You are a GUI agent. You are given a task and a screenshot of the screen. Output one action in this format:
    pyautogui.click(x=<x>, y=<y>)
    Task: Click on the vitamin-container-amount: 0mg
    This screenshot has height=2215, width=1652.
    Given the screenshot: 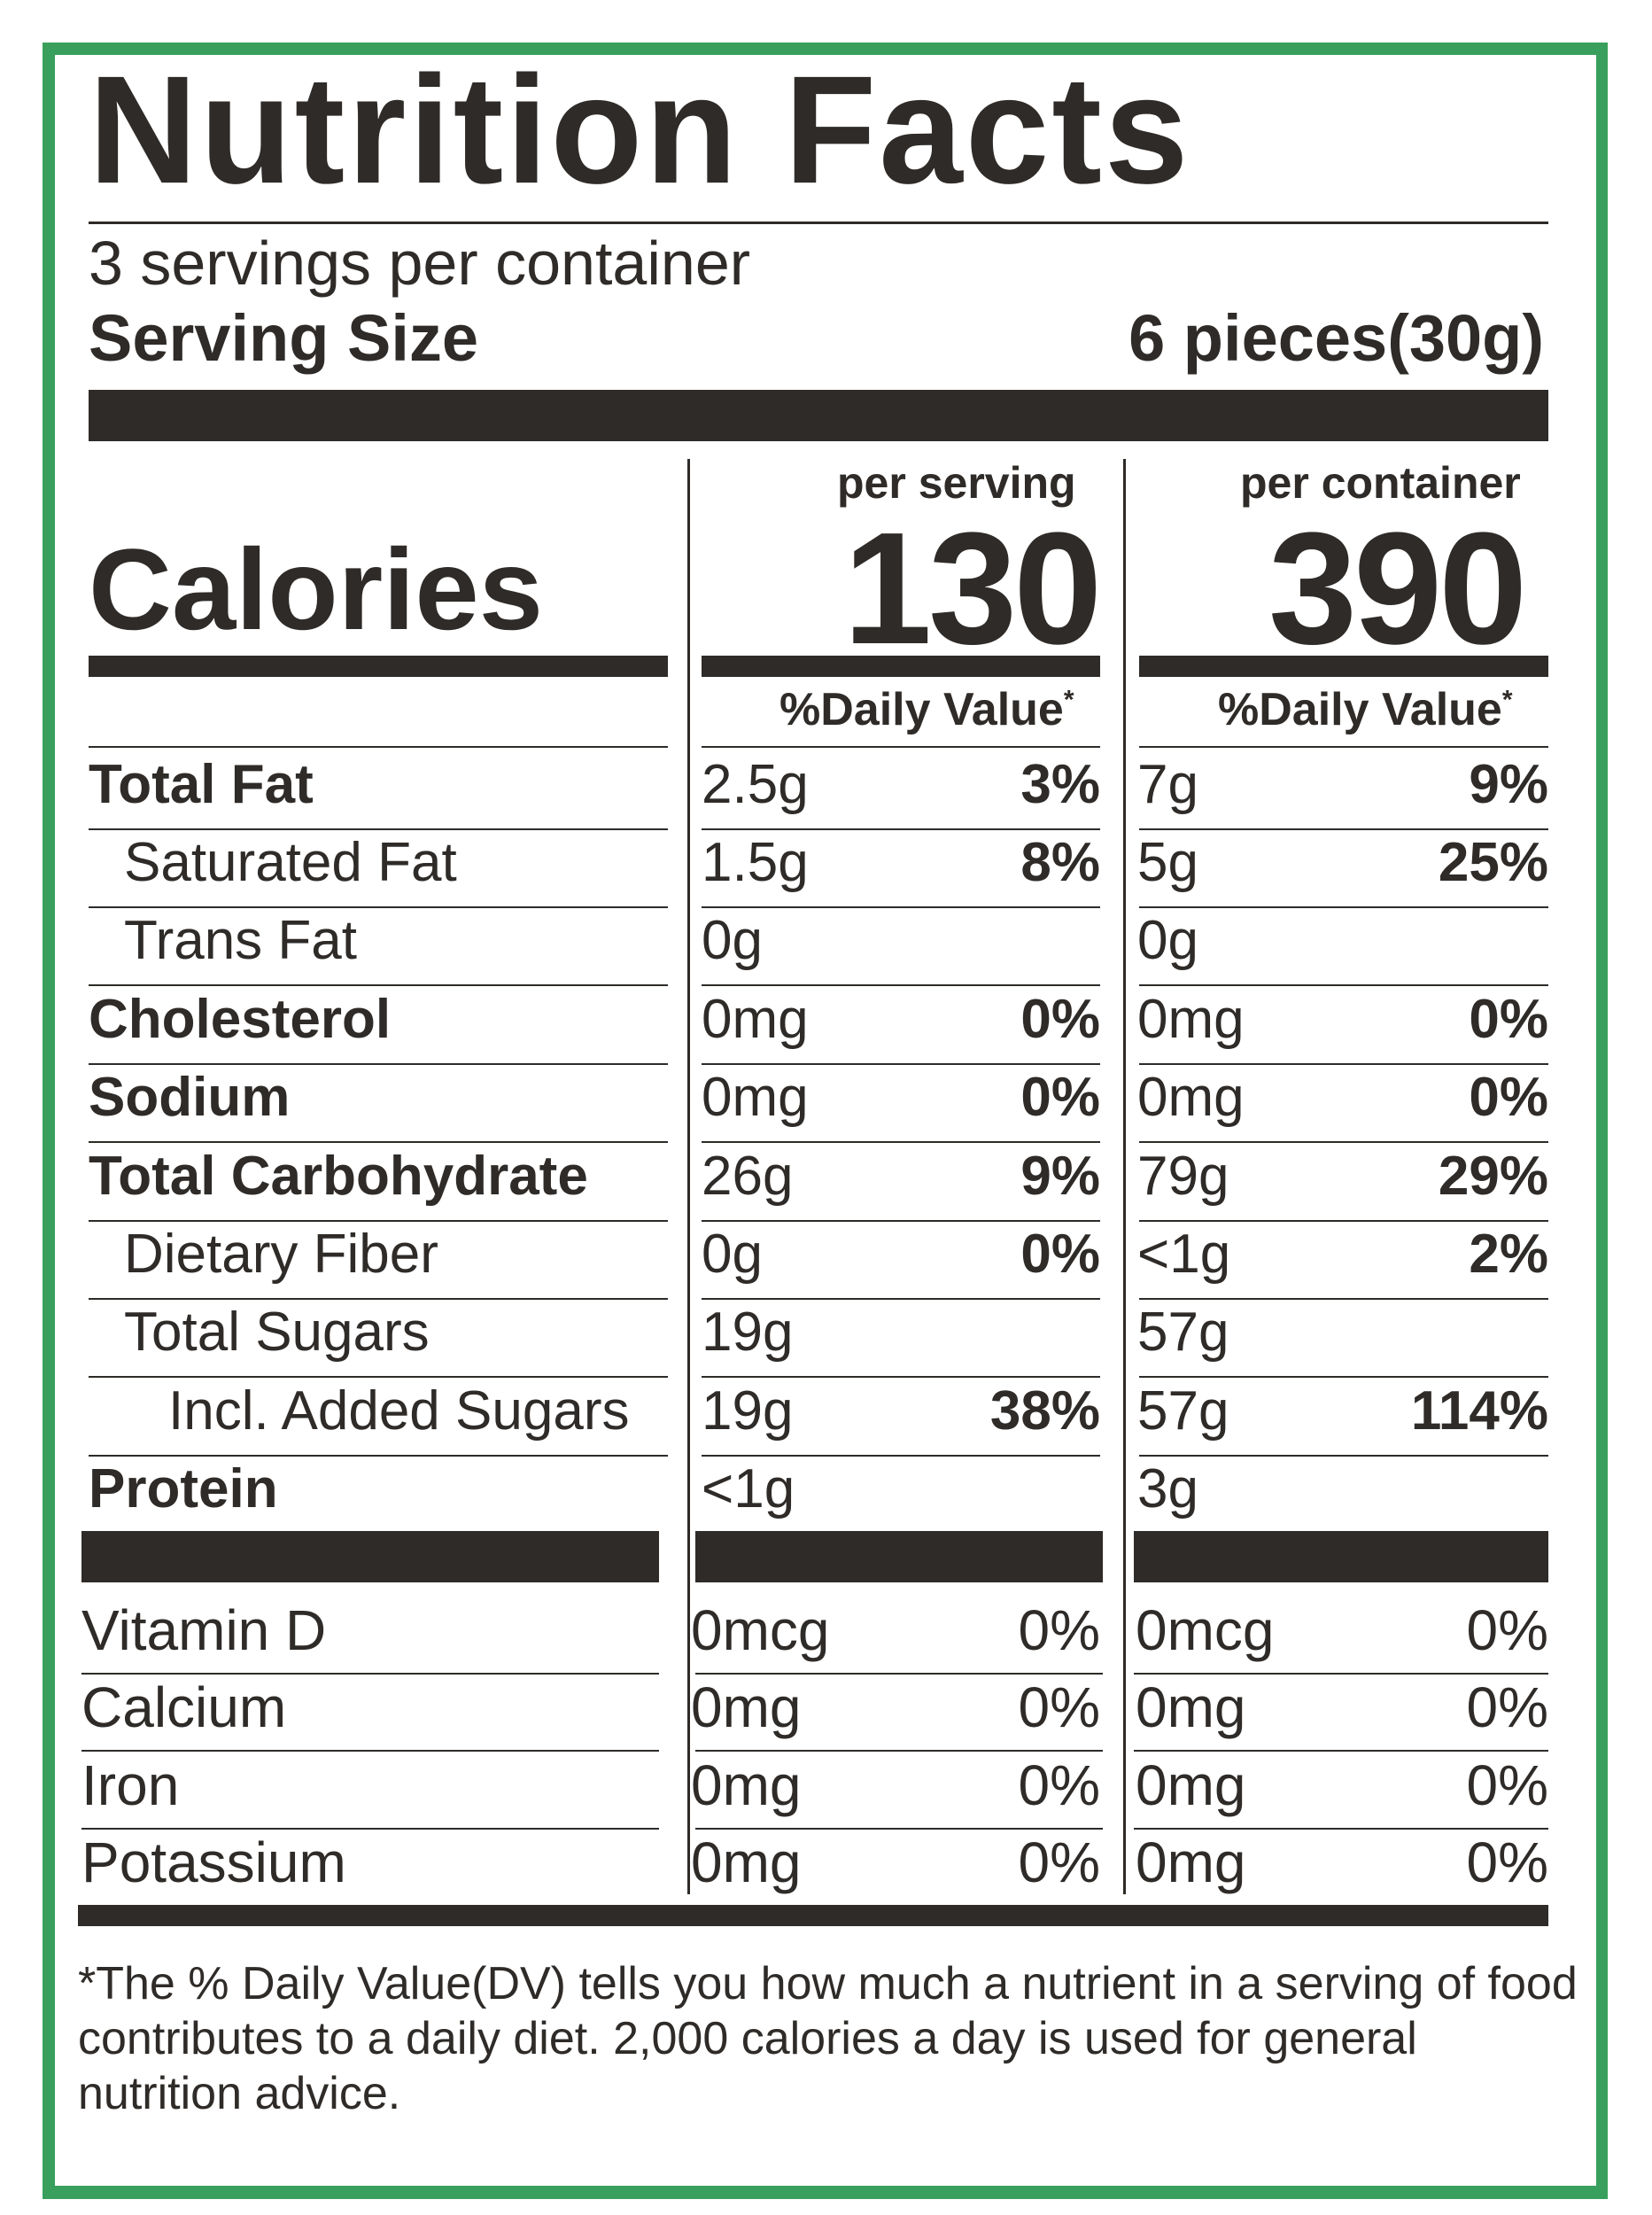 What is the action you would take?
    pyautogui.click(x=1191, y=1785)
    